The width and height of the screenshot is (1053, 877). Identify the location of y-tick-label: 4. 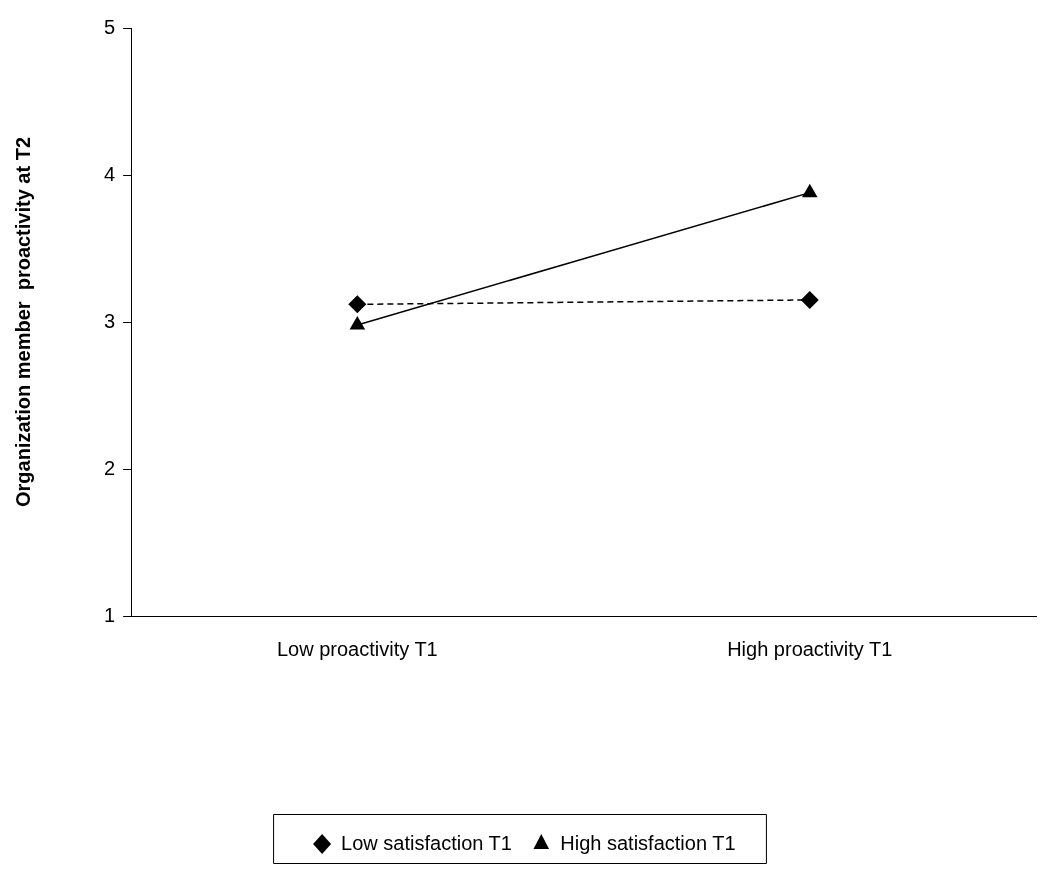
(110, 173).